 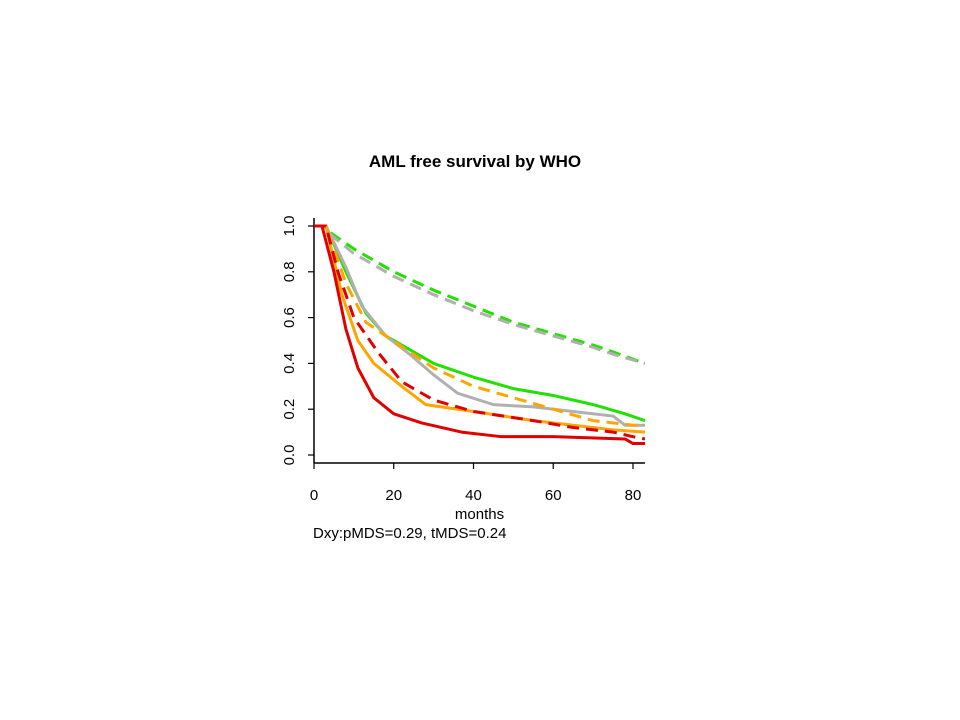 What do you see at coordinates (289, 455) in the screenshot?
I see `y-tick-label: 0.0` at bounding box center [289, 455].